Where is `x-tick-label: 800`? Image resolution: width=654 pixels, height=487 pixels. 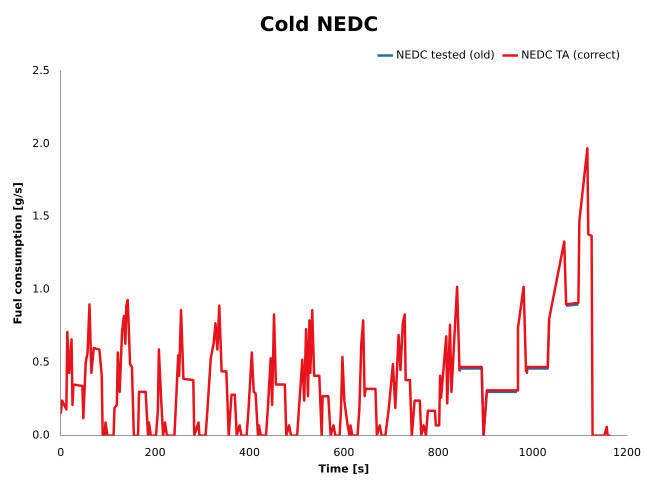 x-tick-label: 800 is located at coordinates (438, 453).